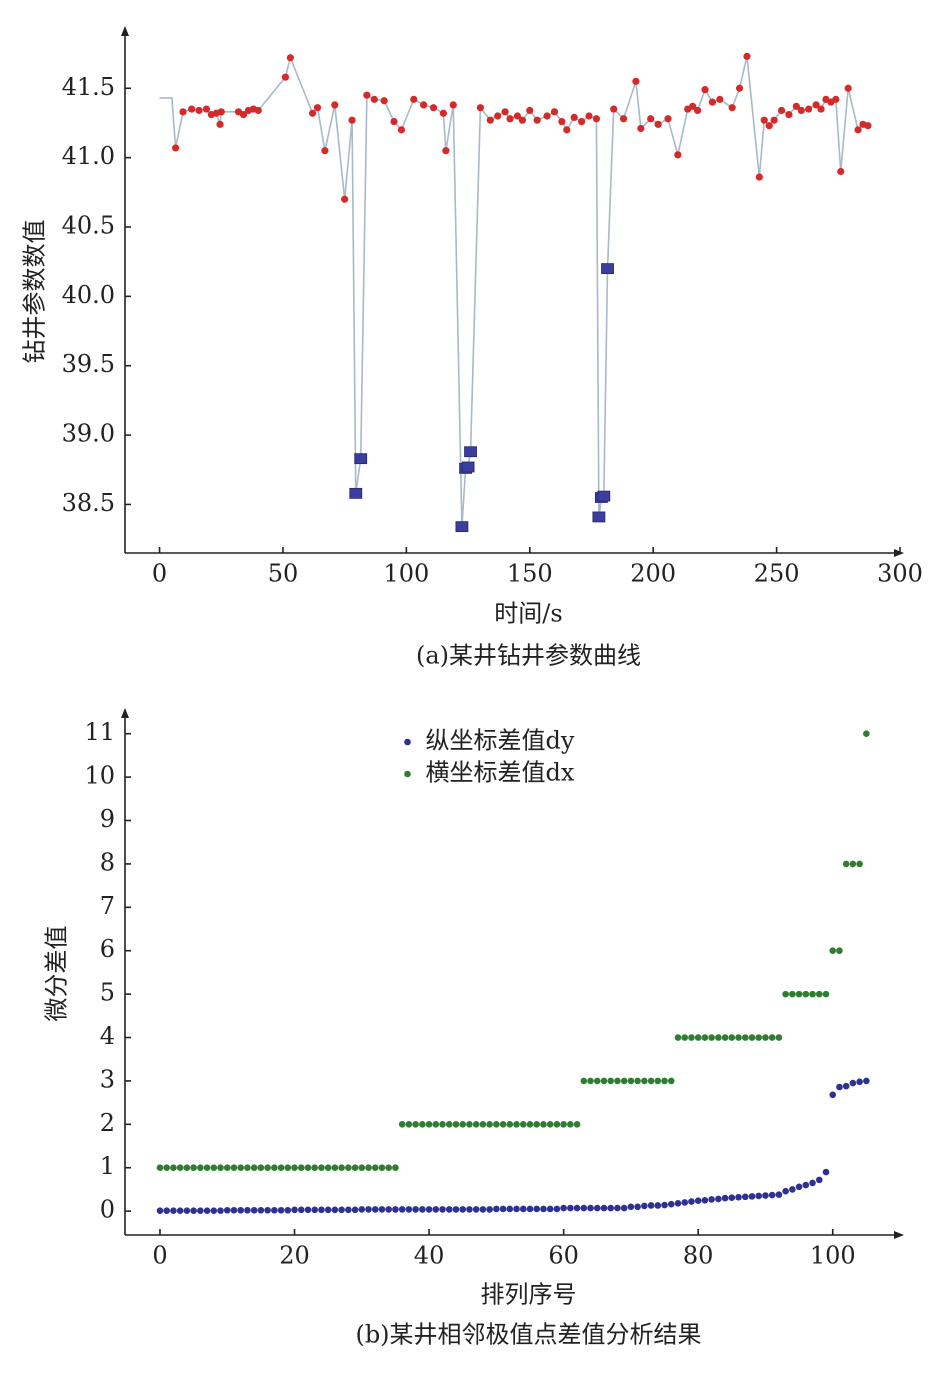  Describe the element at coordinates (529, 1295) in the screenshot. I see `x-axis-label: 排列序号` at that location.